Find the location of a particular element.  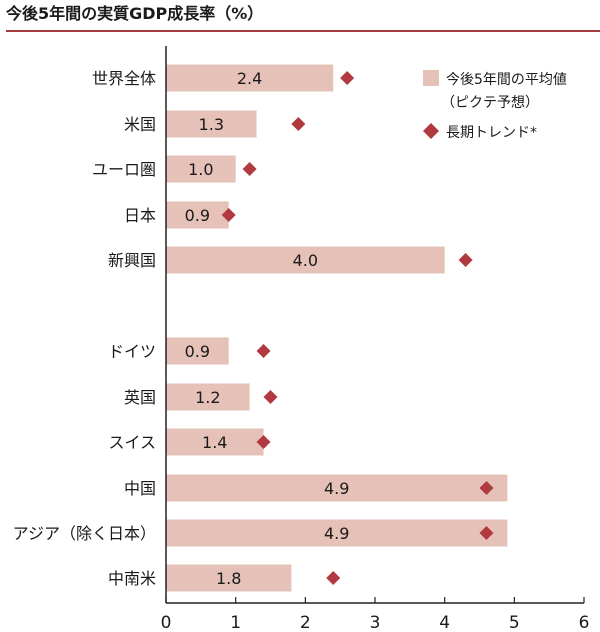

category-label: 中南米 is located at coordinates (132, 578).